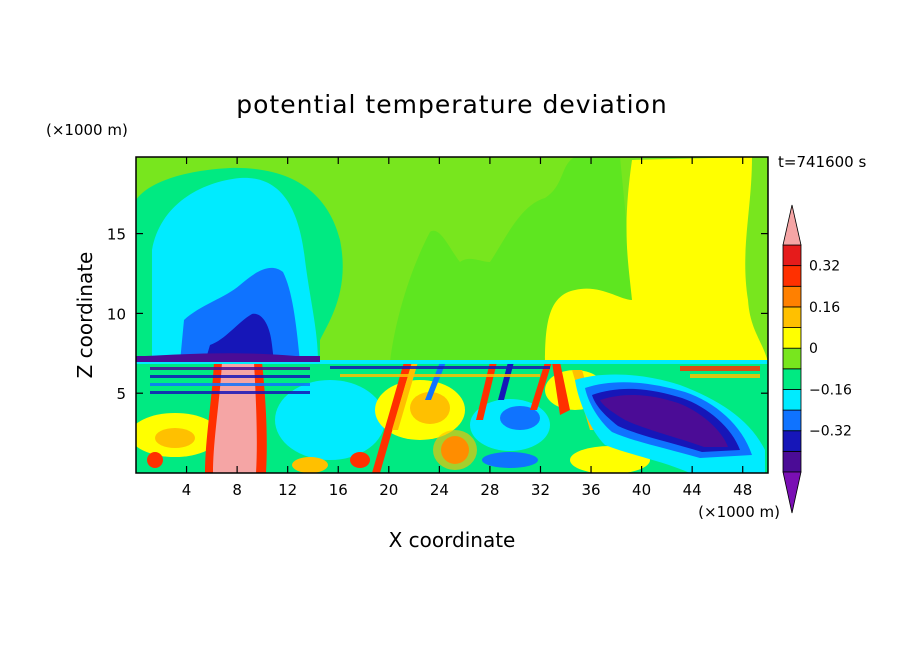 This screenshot has height=654, width=904. Describe the element at coordinates (792, 225) in the screenshot. I see `colorbar-extend-top` at that location.